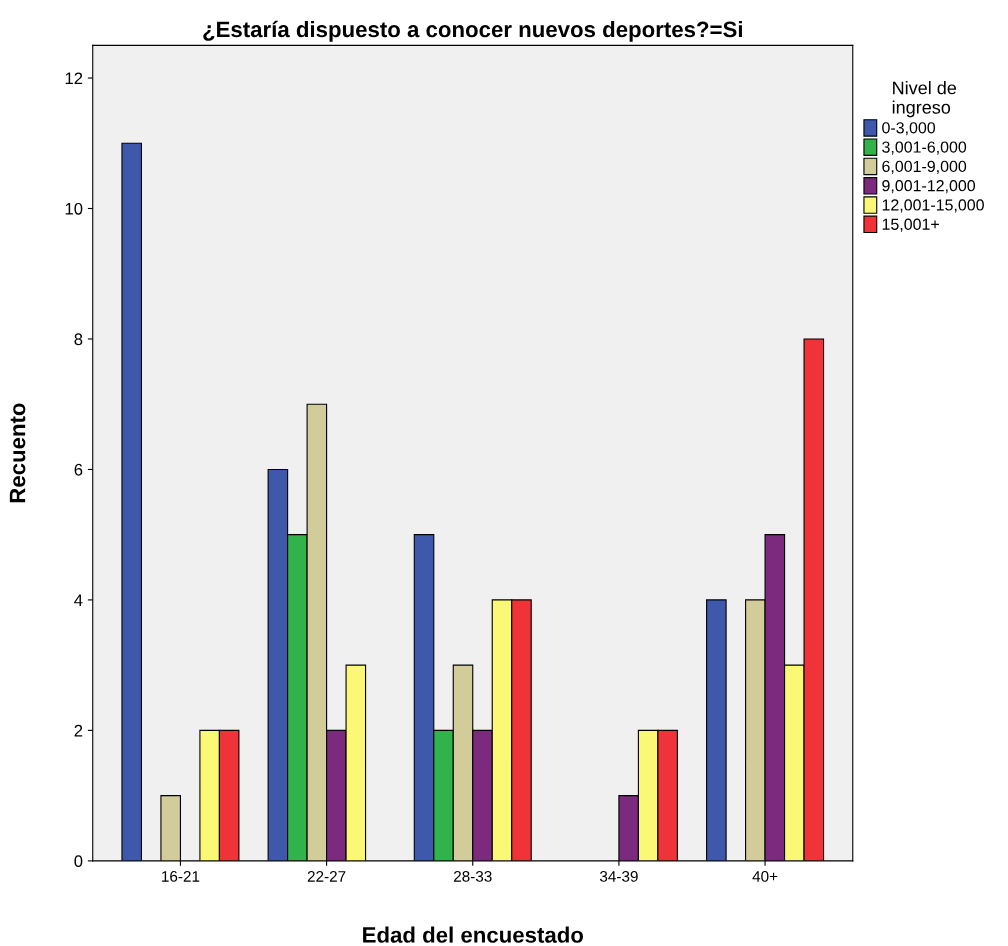  I want to click on y-axis-title: Recuento, so click(17, 453).